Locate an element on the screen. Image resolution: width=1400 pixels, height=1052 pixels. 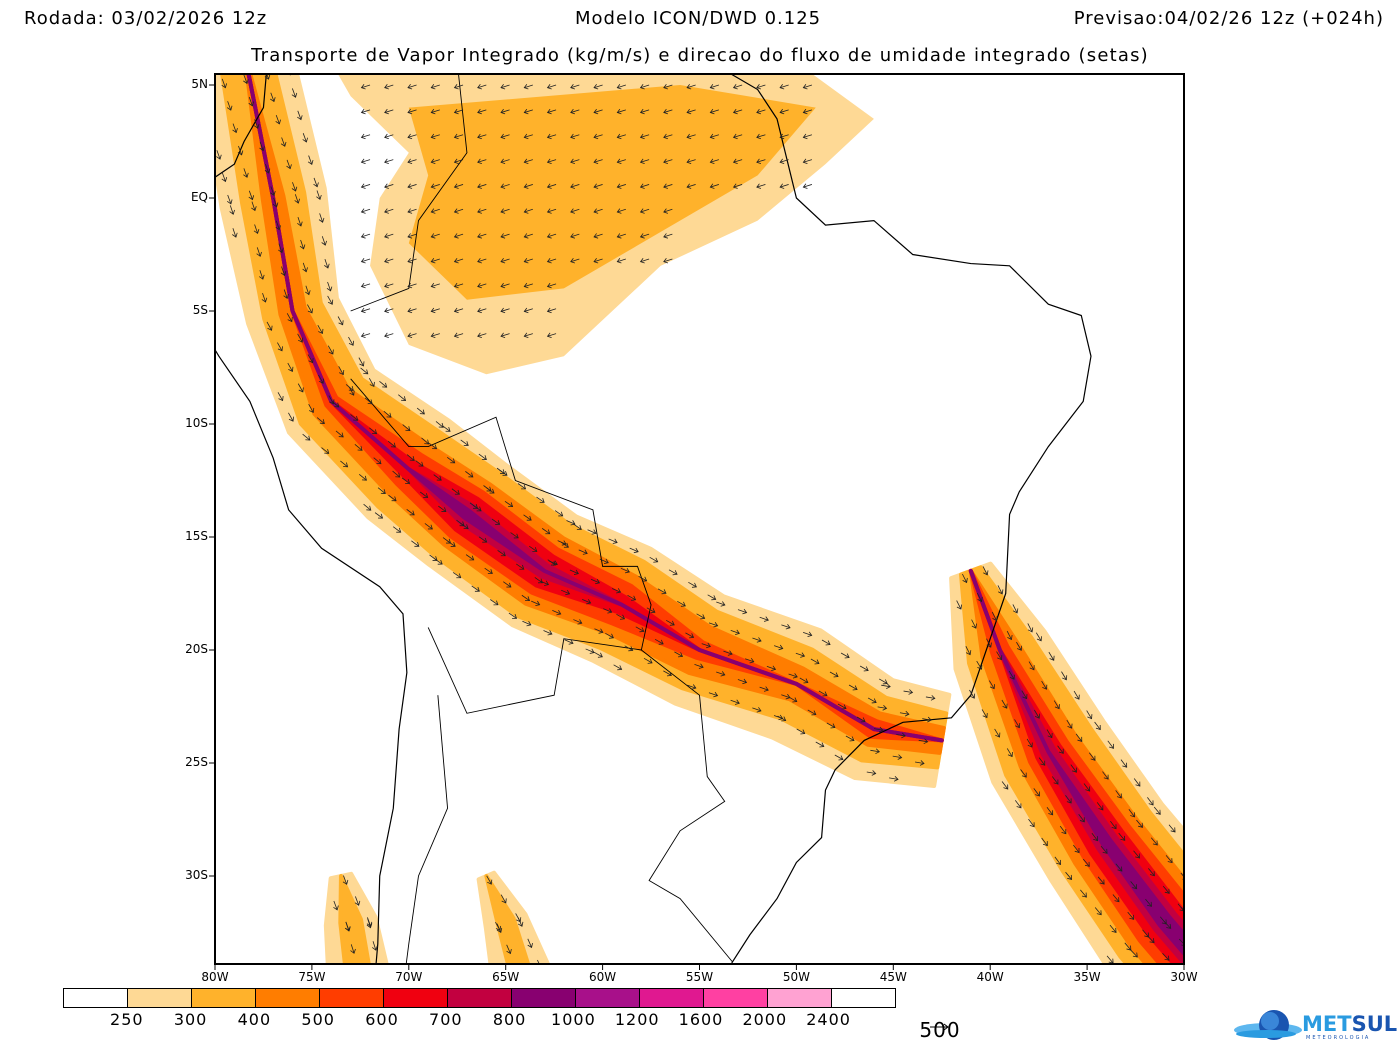
colorbar-label: 800 is located at coordinates (509, 1019).